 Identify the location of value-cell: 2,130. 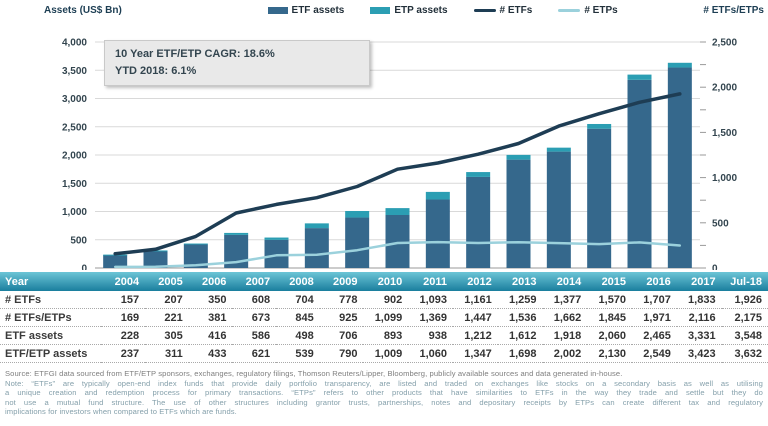
(610, 353).